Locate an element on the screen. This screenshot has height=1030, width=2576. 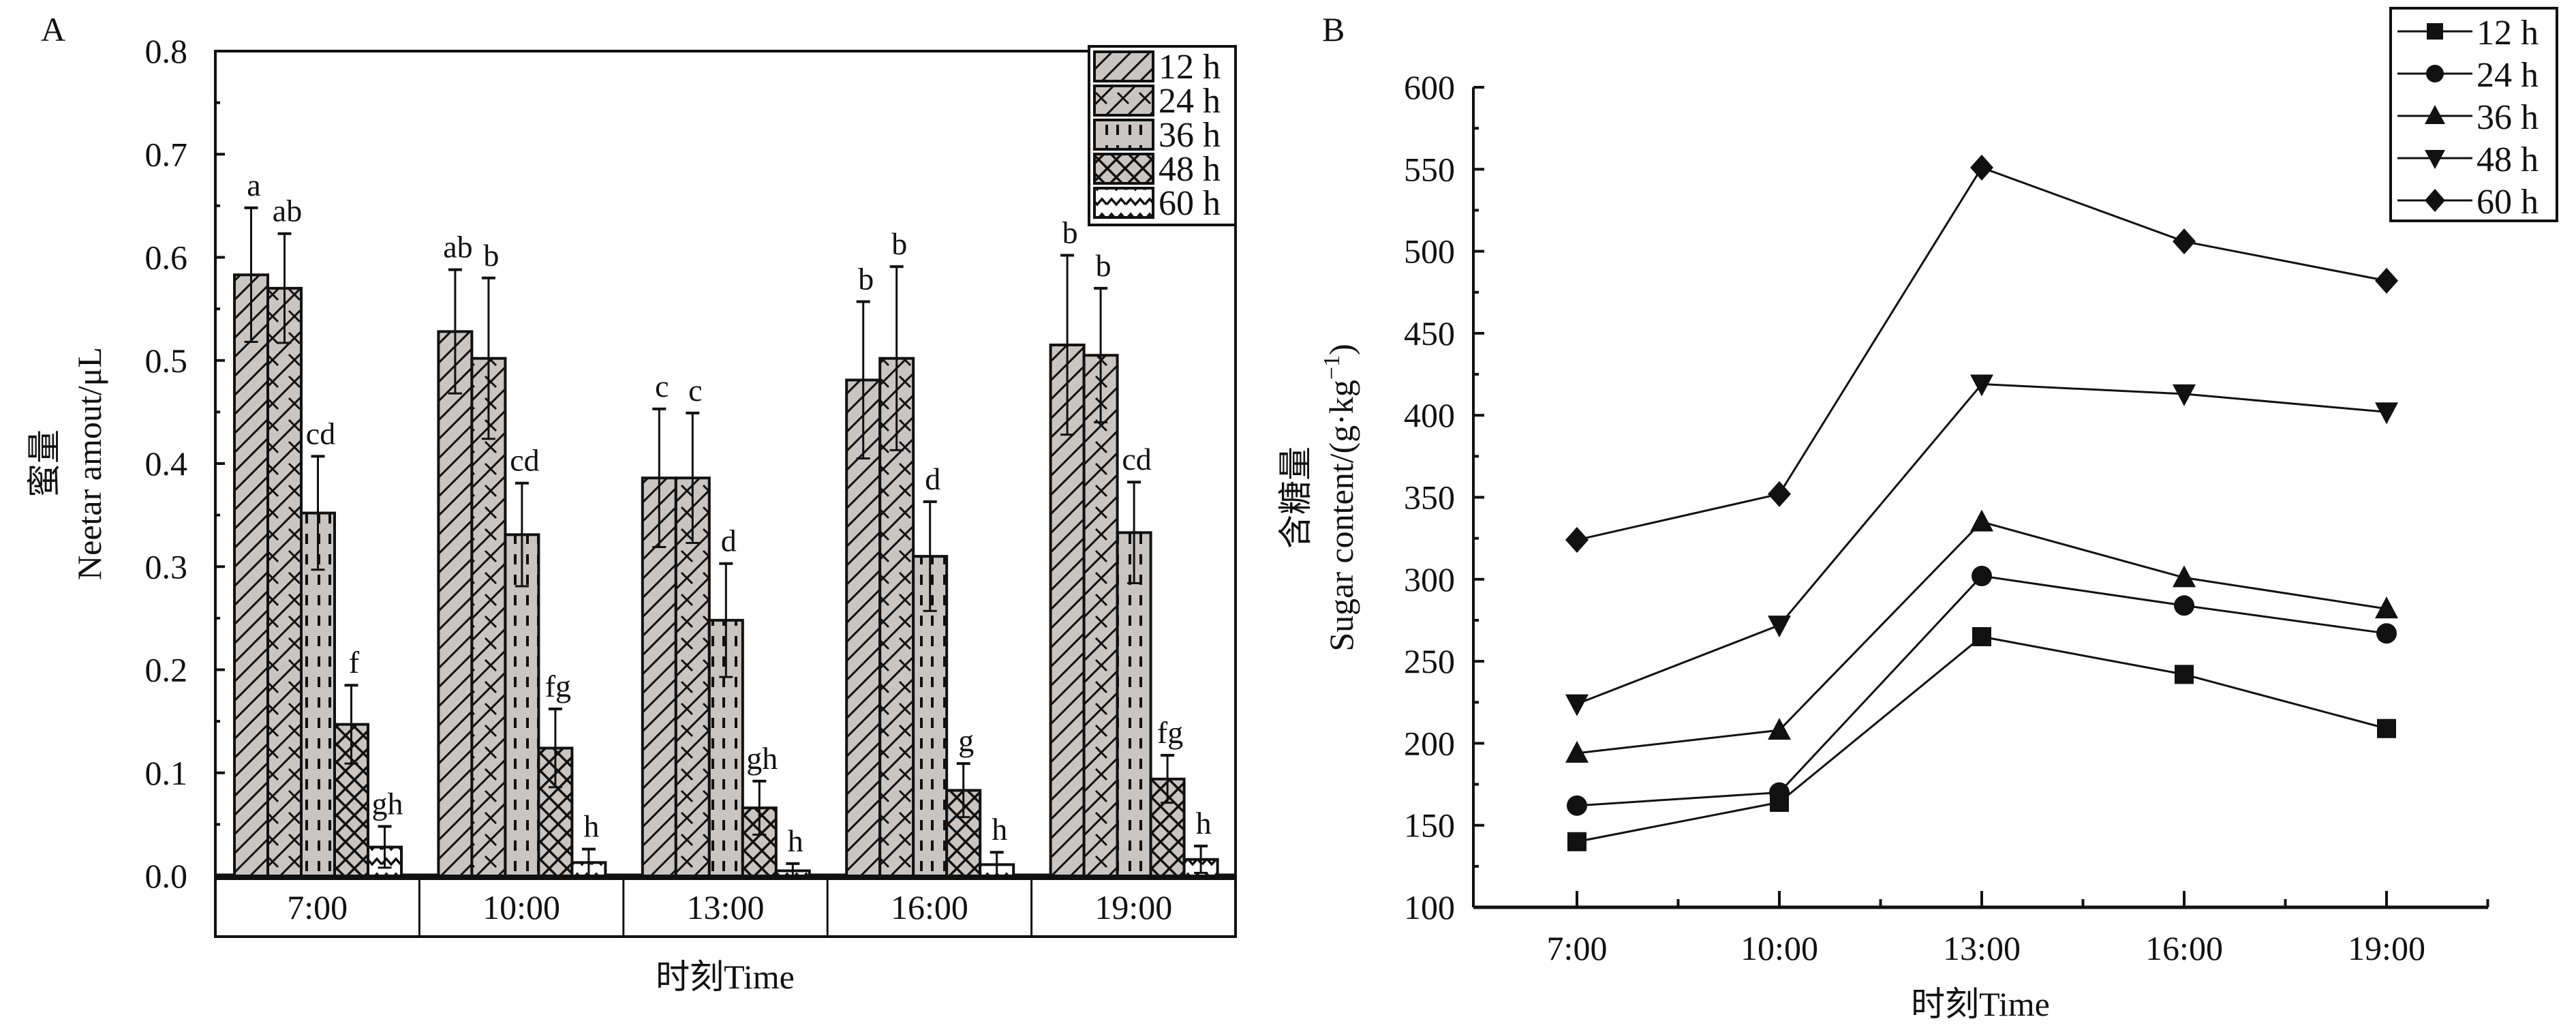
significance-letter: fg is located at coordinates (1170, 732).